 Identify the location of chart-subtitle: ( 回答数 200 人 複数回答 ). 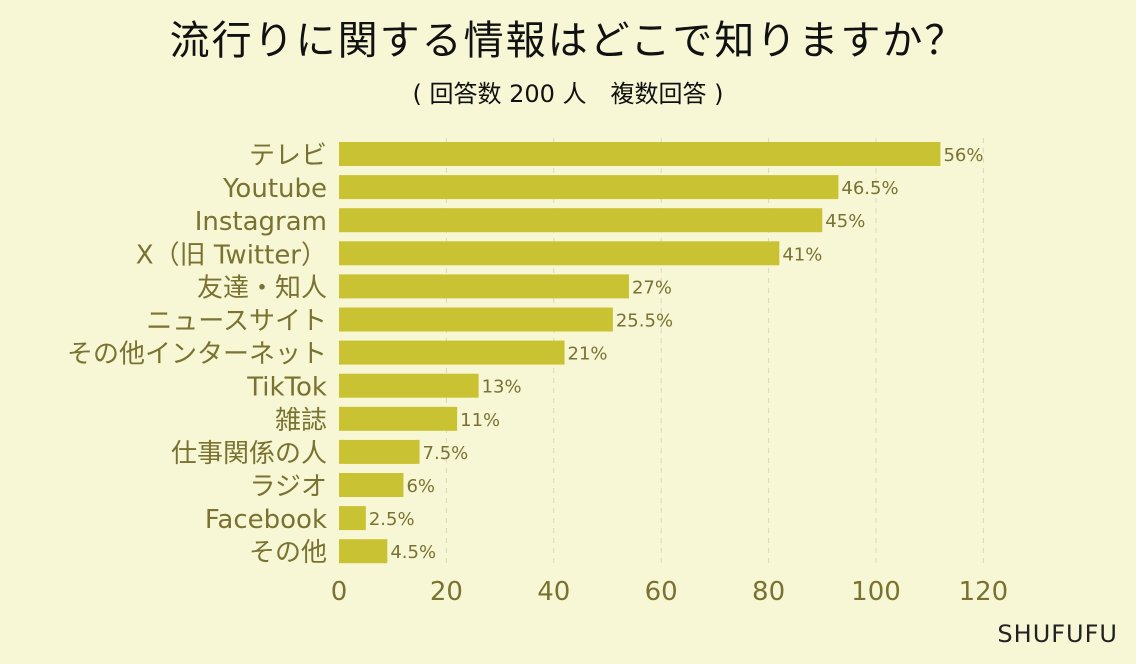
(568, 94).